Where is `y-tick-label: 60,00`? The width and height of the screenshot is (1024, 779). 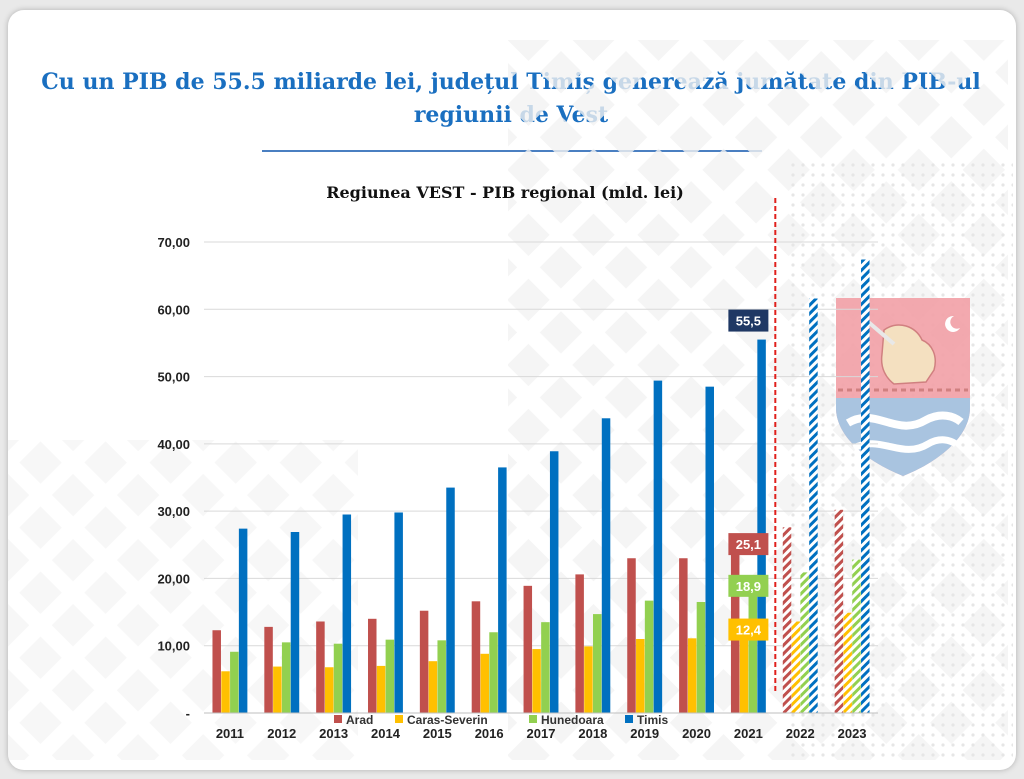
y-tick-label: 60,00 is located at coordinates (173, 309).